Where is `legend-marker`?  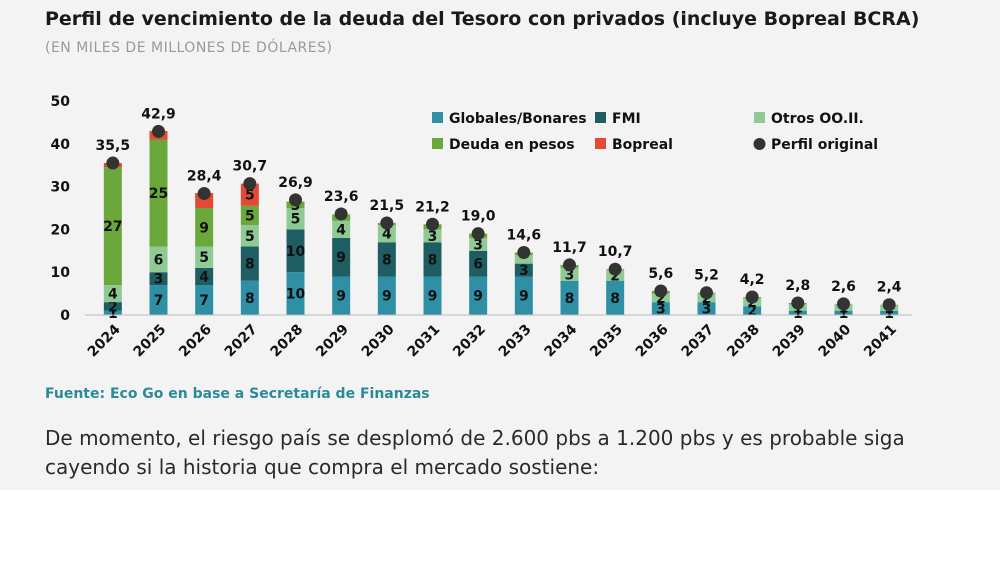
legend-marker is located at coordinates (759, 144).